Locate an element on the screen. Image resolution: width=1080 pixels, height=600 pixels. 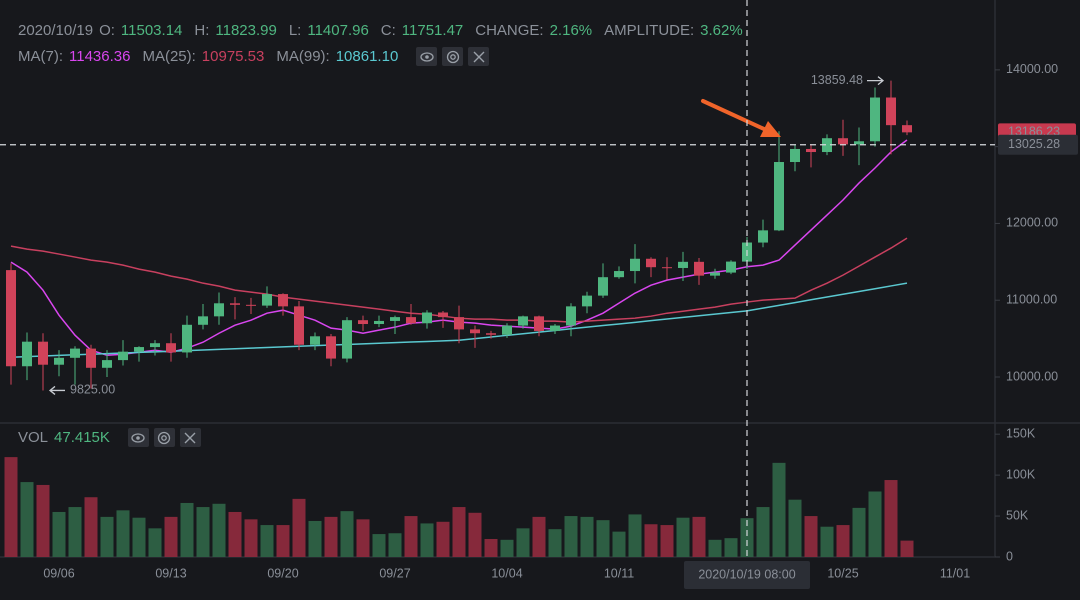
legend-name: MA(99): is located at coordinates (303, 56).